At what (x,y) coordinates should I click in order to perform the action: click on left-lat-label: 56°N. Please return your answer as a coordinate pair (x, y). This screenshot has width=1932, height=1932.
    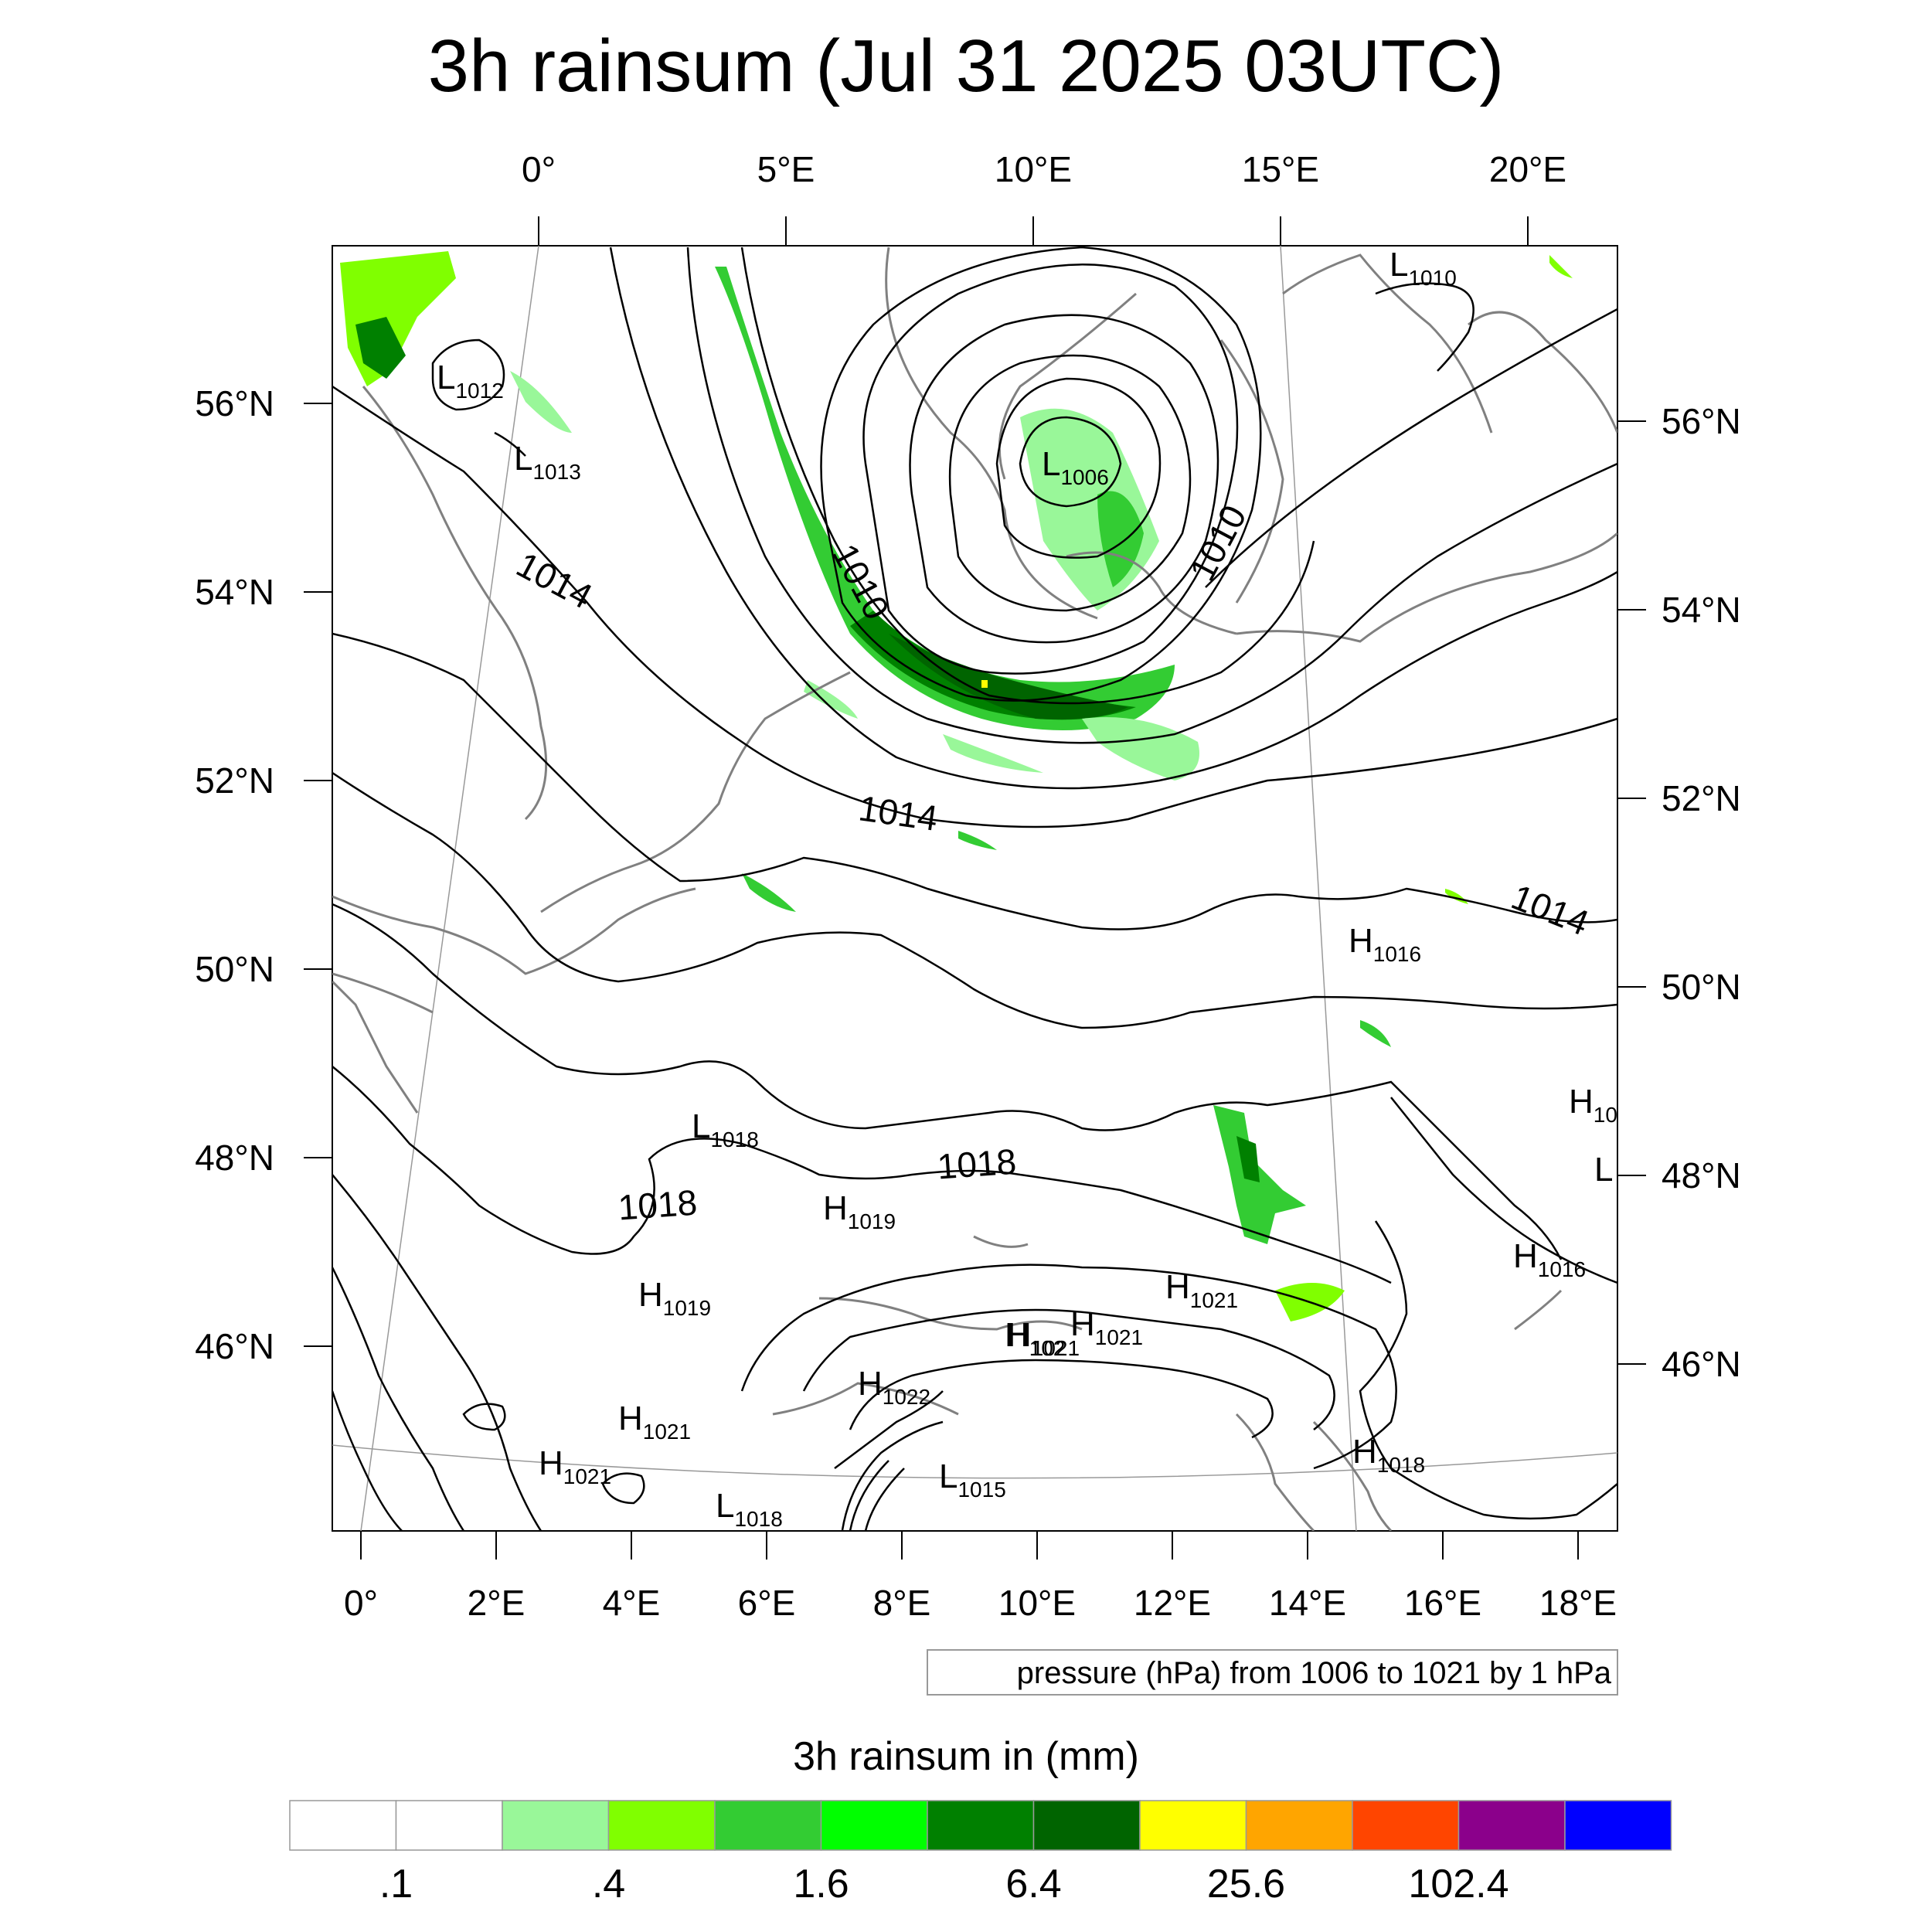
    Looking at the image, I should click on (235, 403).